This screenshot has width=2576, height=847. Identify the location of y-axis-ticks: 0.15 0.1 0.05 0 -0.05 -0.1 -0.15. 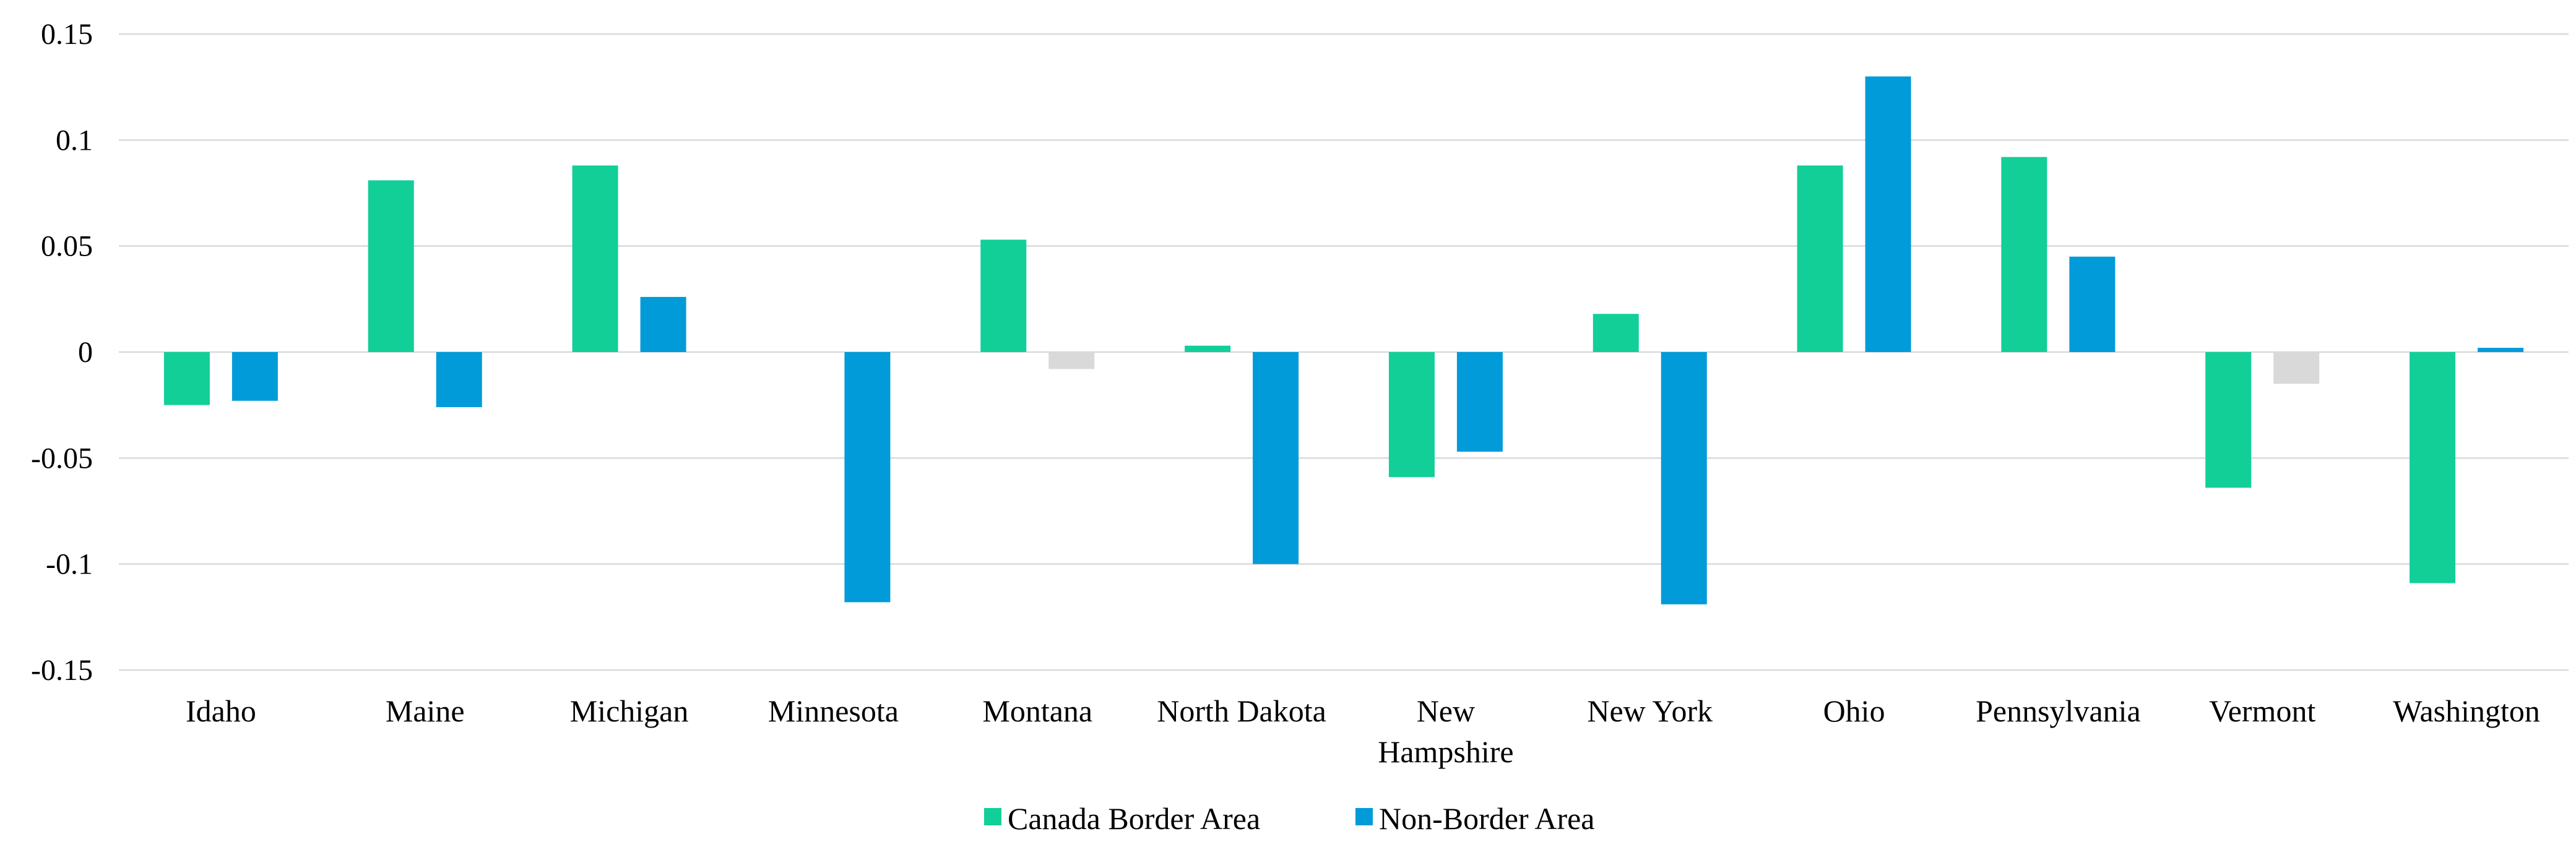
(62, 352).